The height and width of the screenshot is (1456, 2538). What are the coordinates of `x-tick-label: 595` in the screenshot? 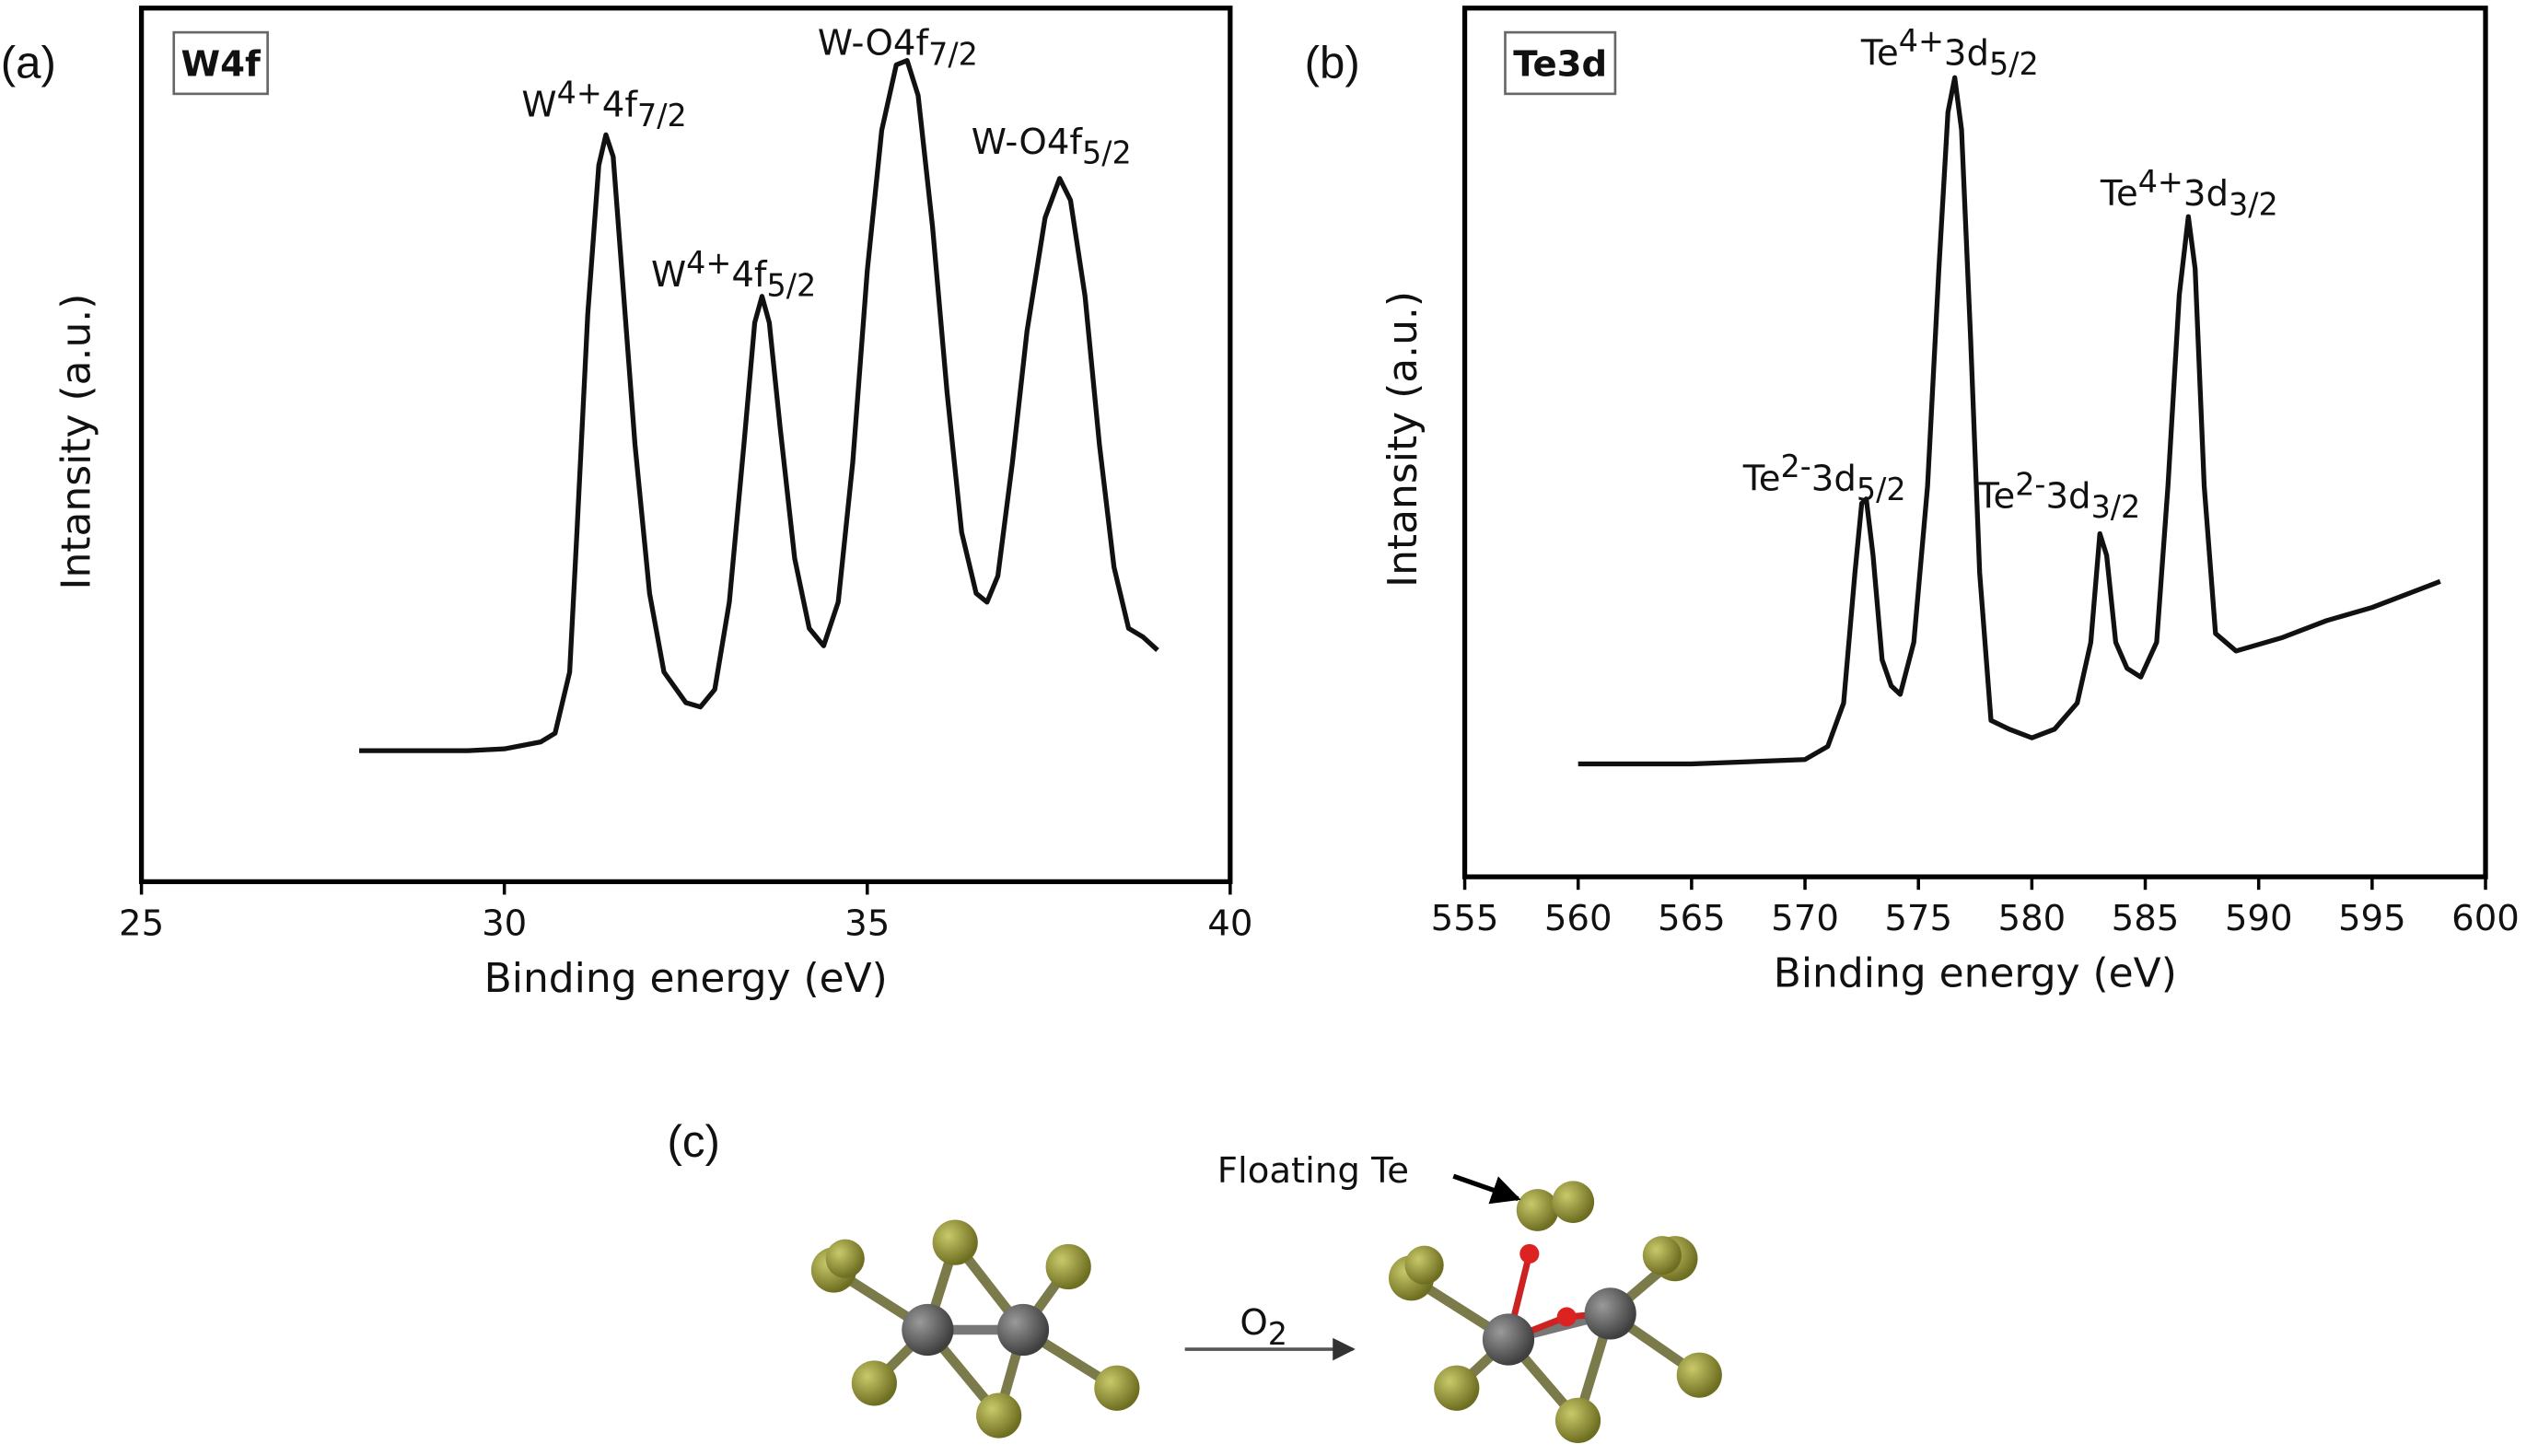 It's located at (2372, 918).